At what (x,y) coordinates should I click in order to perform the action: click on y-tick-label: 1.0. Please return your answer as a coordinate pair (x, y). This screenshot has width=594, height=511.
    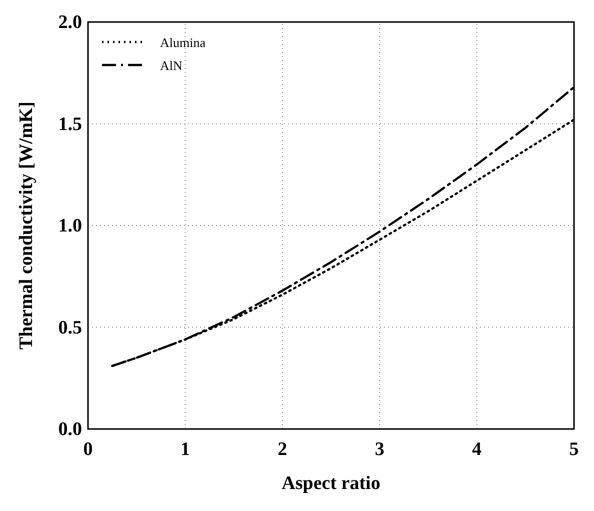
    Looking at the image, I should click on (70, 226).